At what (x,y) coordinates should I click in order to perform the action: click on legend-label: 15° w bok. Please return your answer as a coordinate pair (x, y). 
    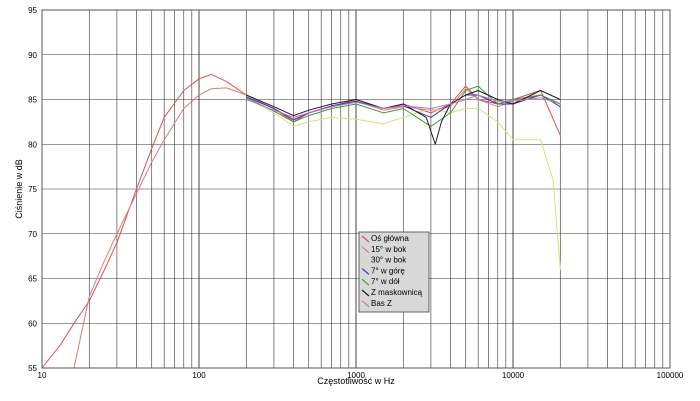
    Looking at the image, I should click on (389, 249).